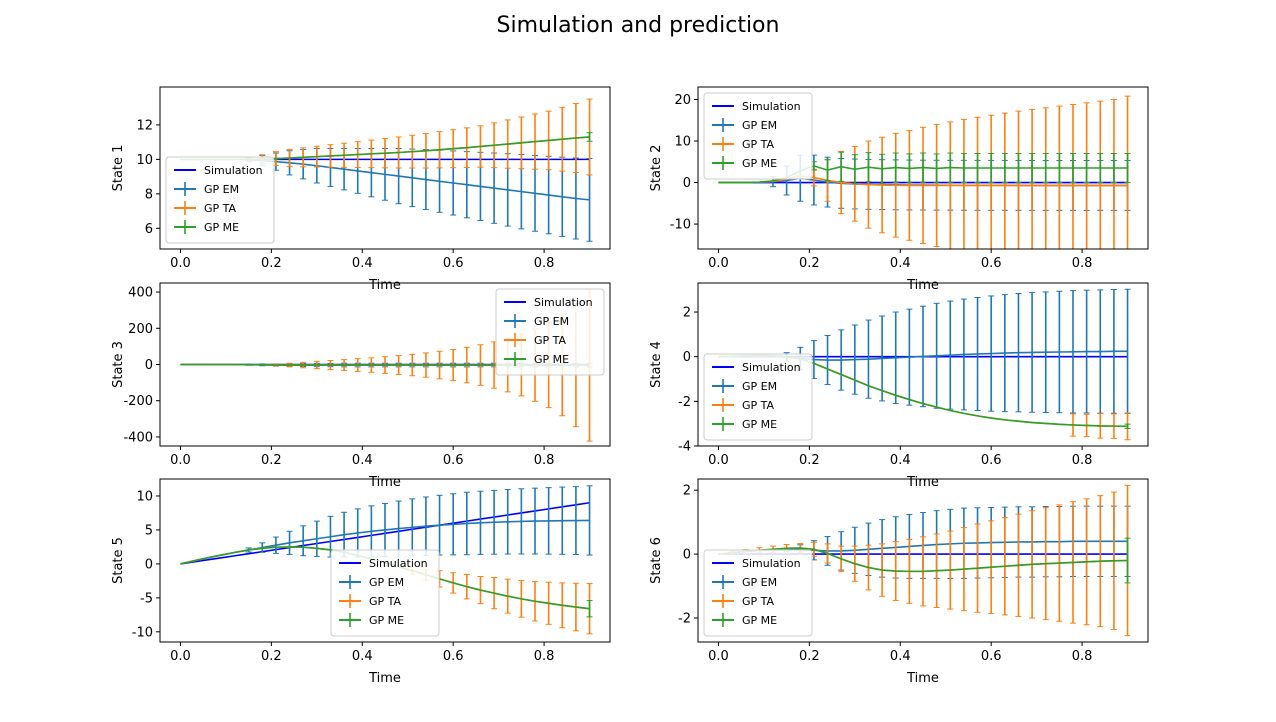 The width and height of the screenshot is (1276, 722). Describe the element at coordinates (149, 530) in the screenshot. I see `y-tick-label: 5` at that location.